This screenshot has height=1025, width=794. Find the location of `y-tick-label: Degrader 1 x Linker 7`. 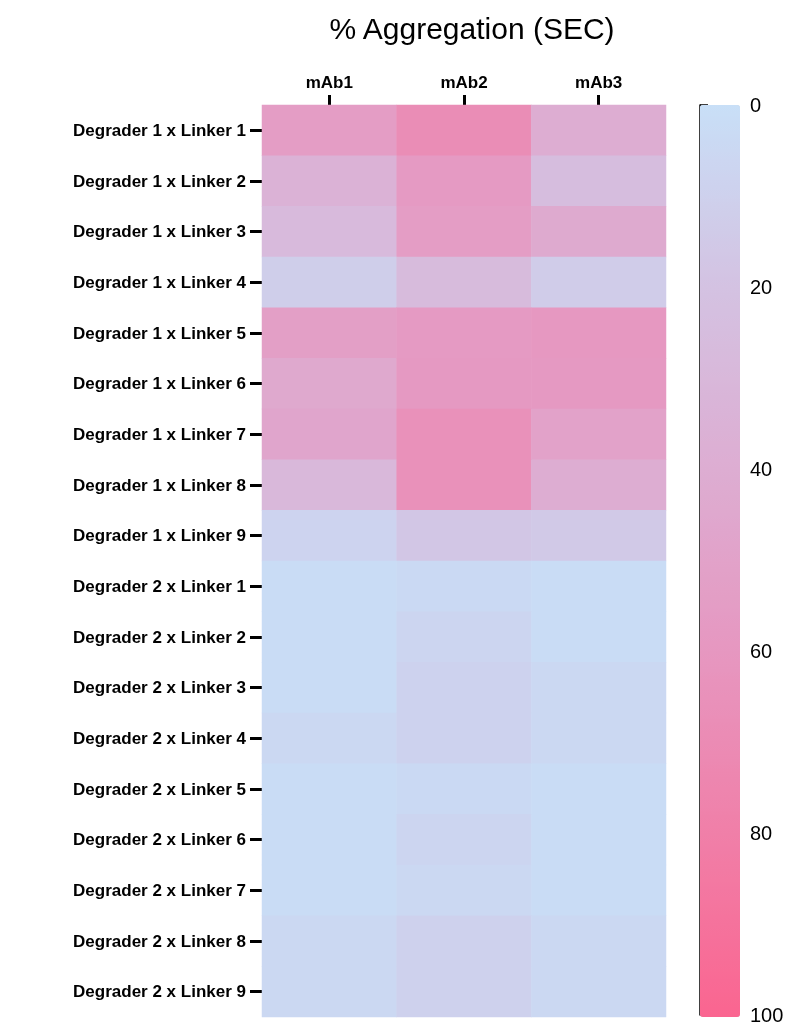

y-tick-label: Degrader 1 x Linker 7 is located at coordinates (159, 434).